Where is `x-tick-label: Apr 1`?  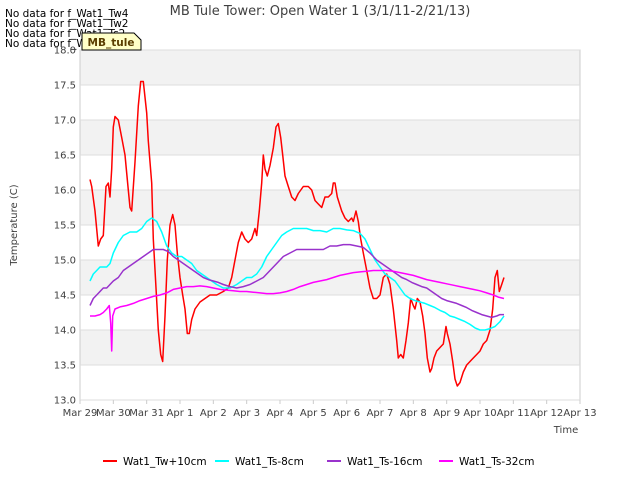 x-tick-label: Apr 1 is located at coordinates (180, 413).